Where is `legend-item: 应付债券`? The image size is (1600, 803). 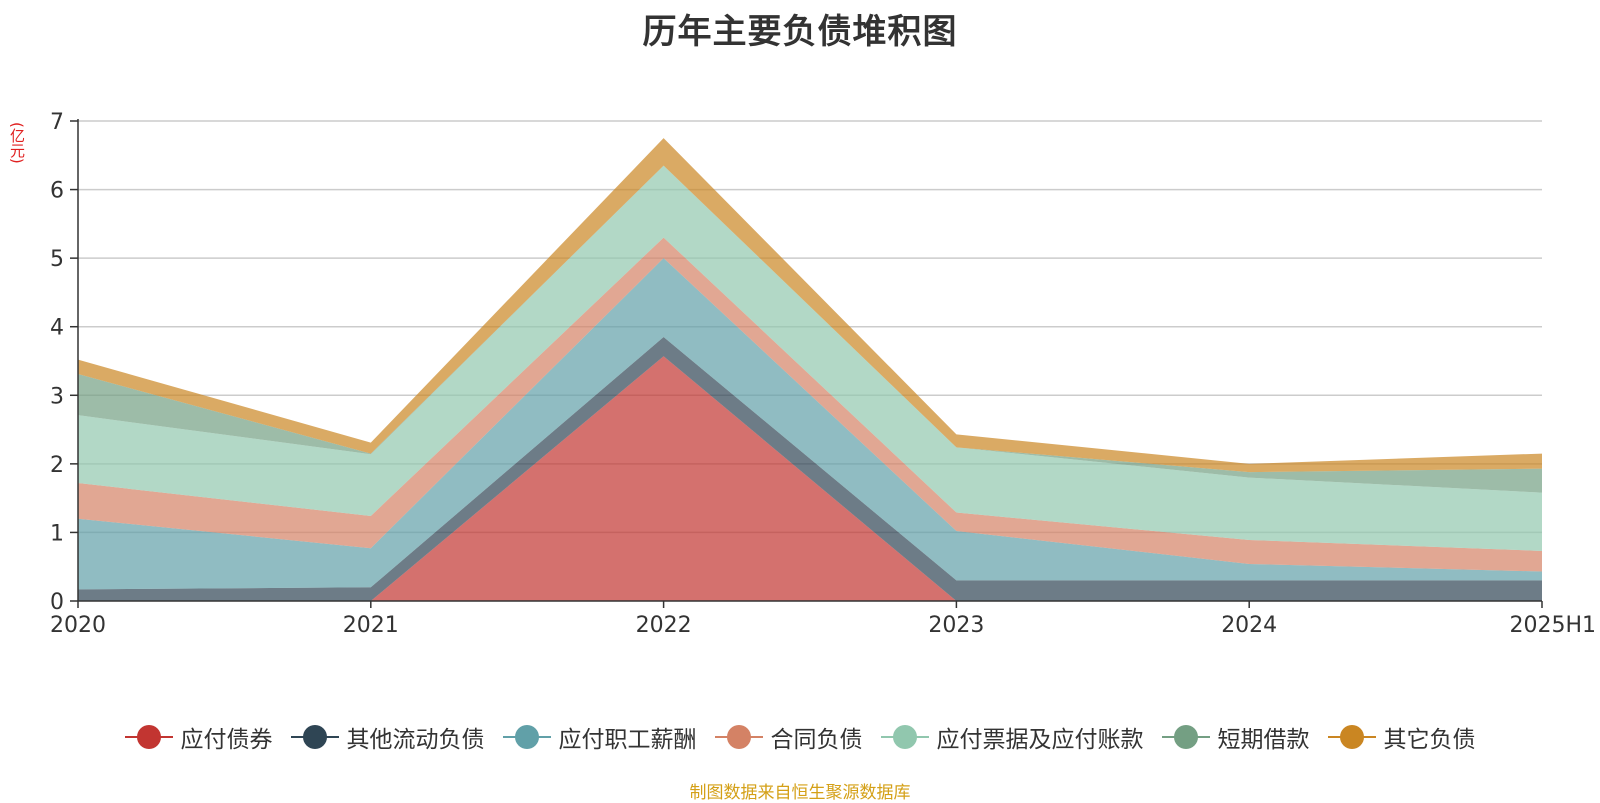
legend-item: 应付债券 is located at coordinates (198, 737).